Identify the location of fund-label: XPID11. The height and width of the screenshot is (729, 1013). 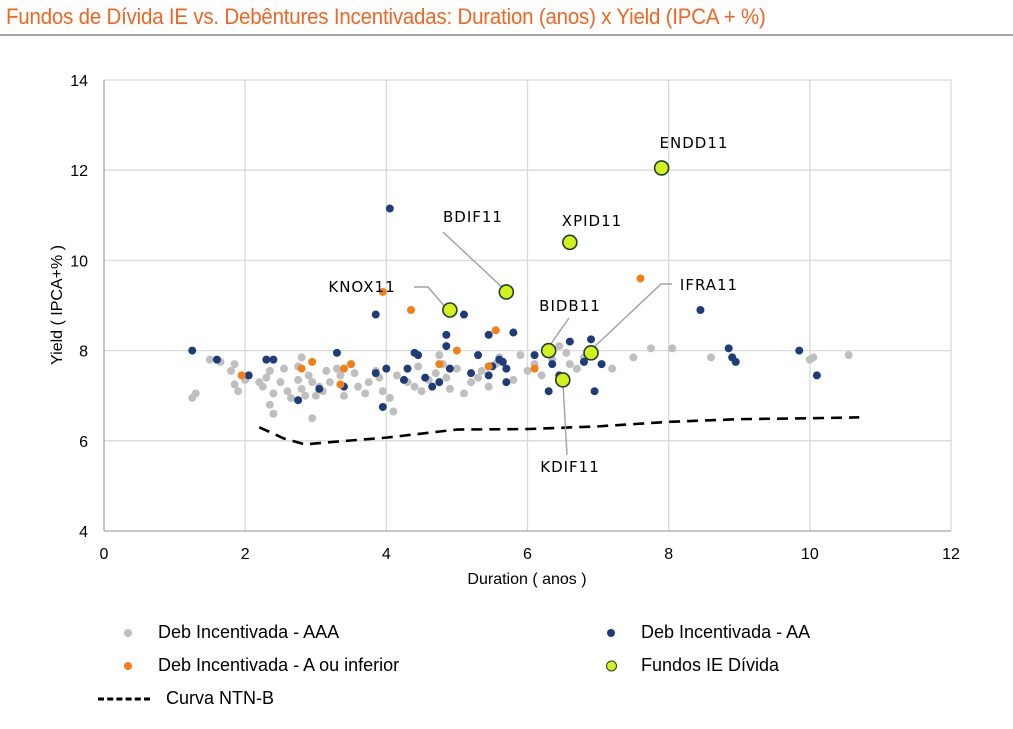
(592, 221).